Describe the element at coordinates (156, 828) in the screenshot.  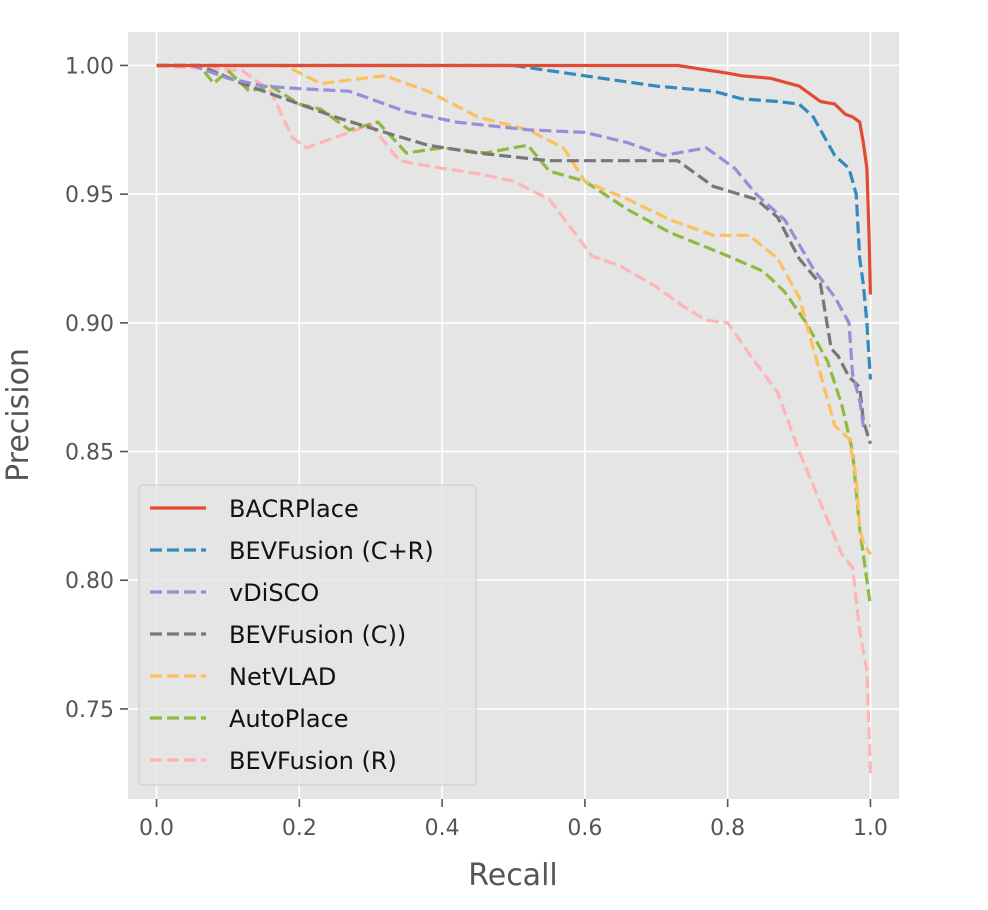
I see `x-tick-label: 0.0` at that location.